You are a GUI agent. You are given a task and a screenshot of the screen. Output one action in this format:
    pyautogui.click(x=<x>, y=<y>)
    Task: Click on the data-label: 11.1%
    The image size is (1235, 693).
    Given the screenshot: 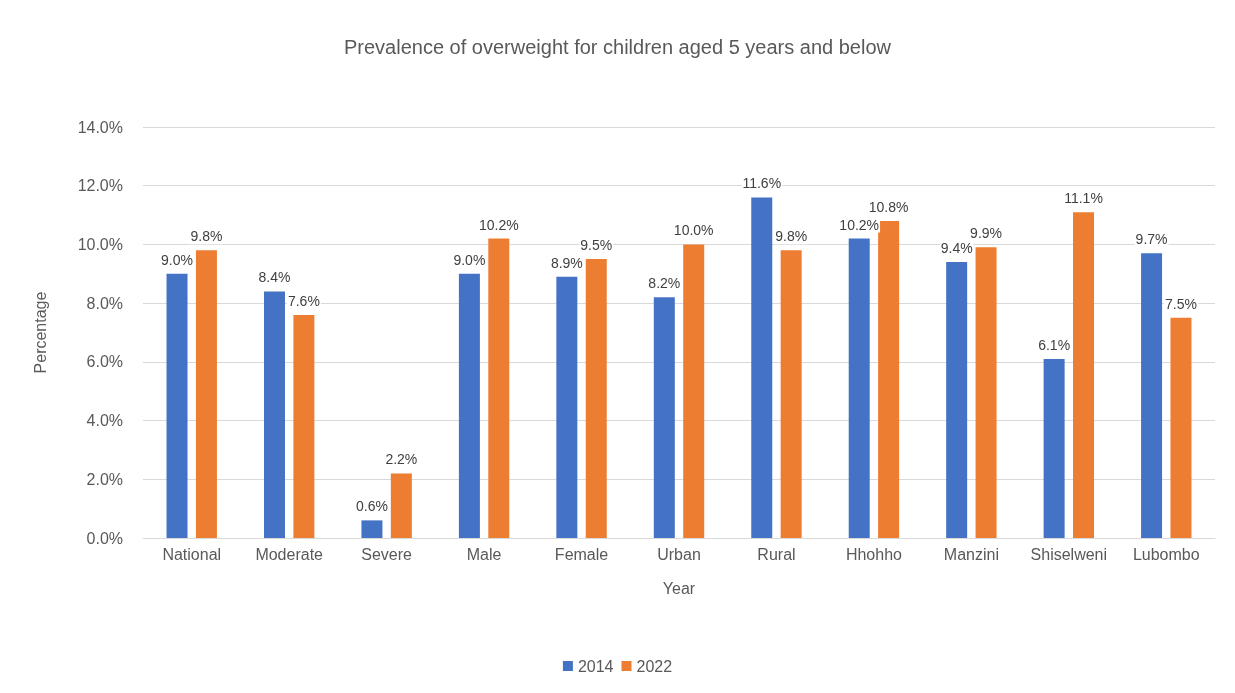 What is the action you would take?
    pyautogui.click(x=1083, y=198)
    